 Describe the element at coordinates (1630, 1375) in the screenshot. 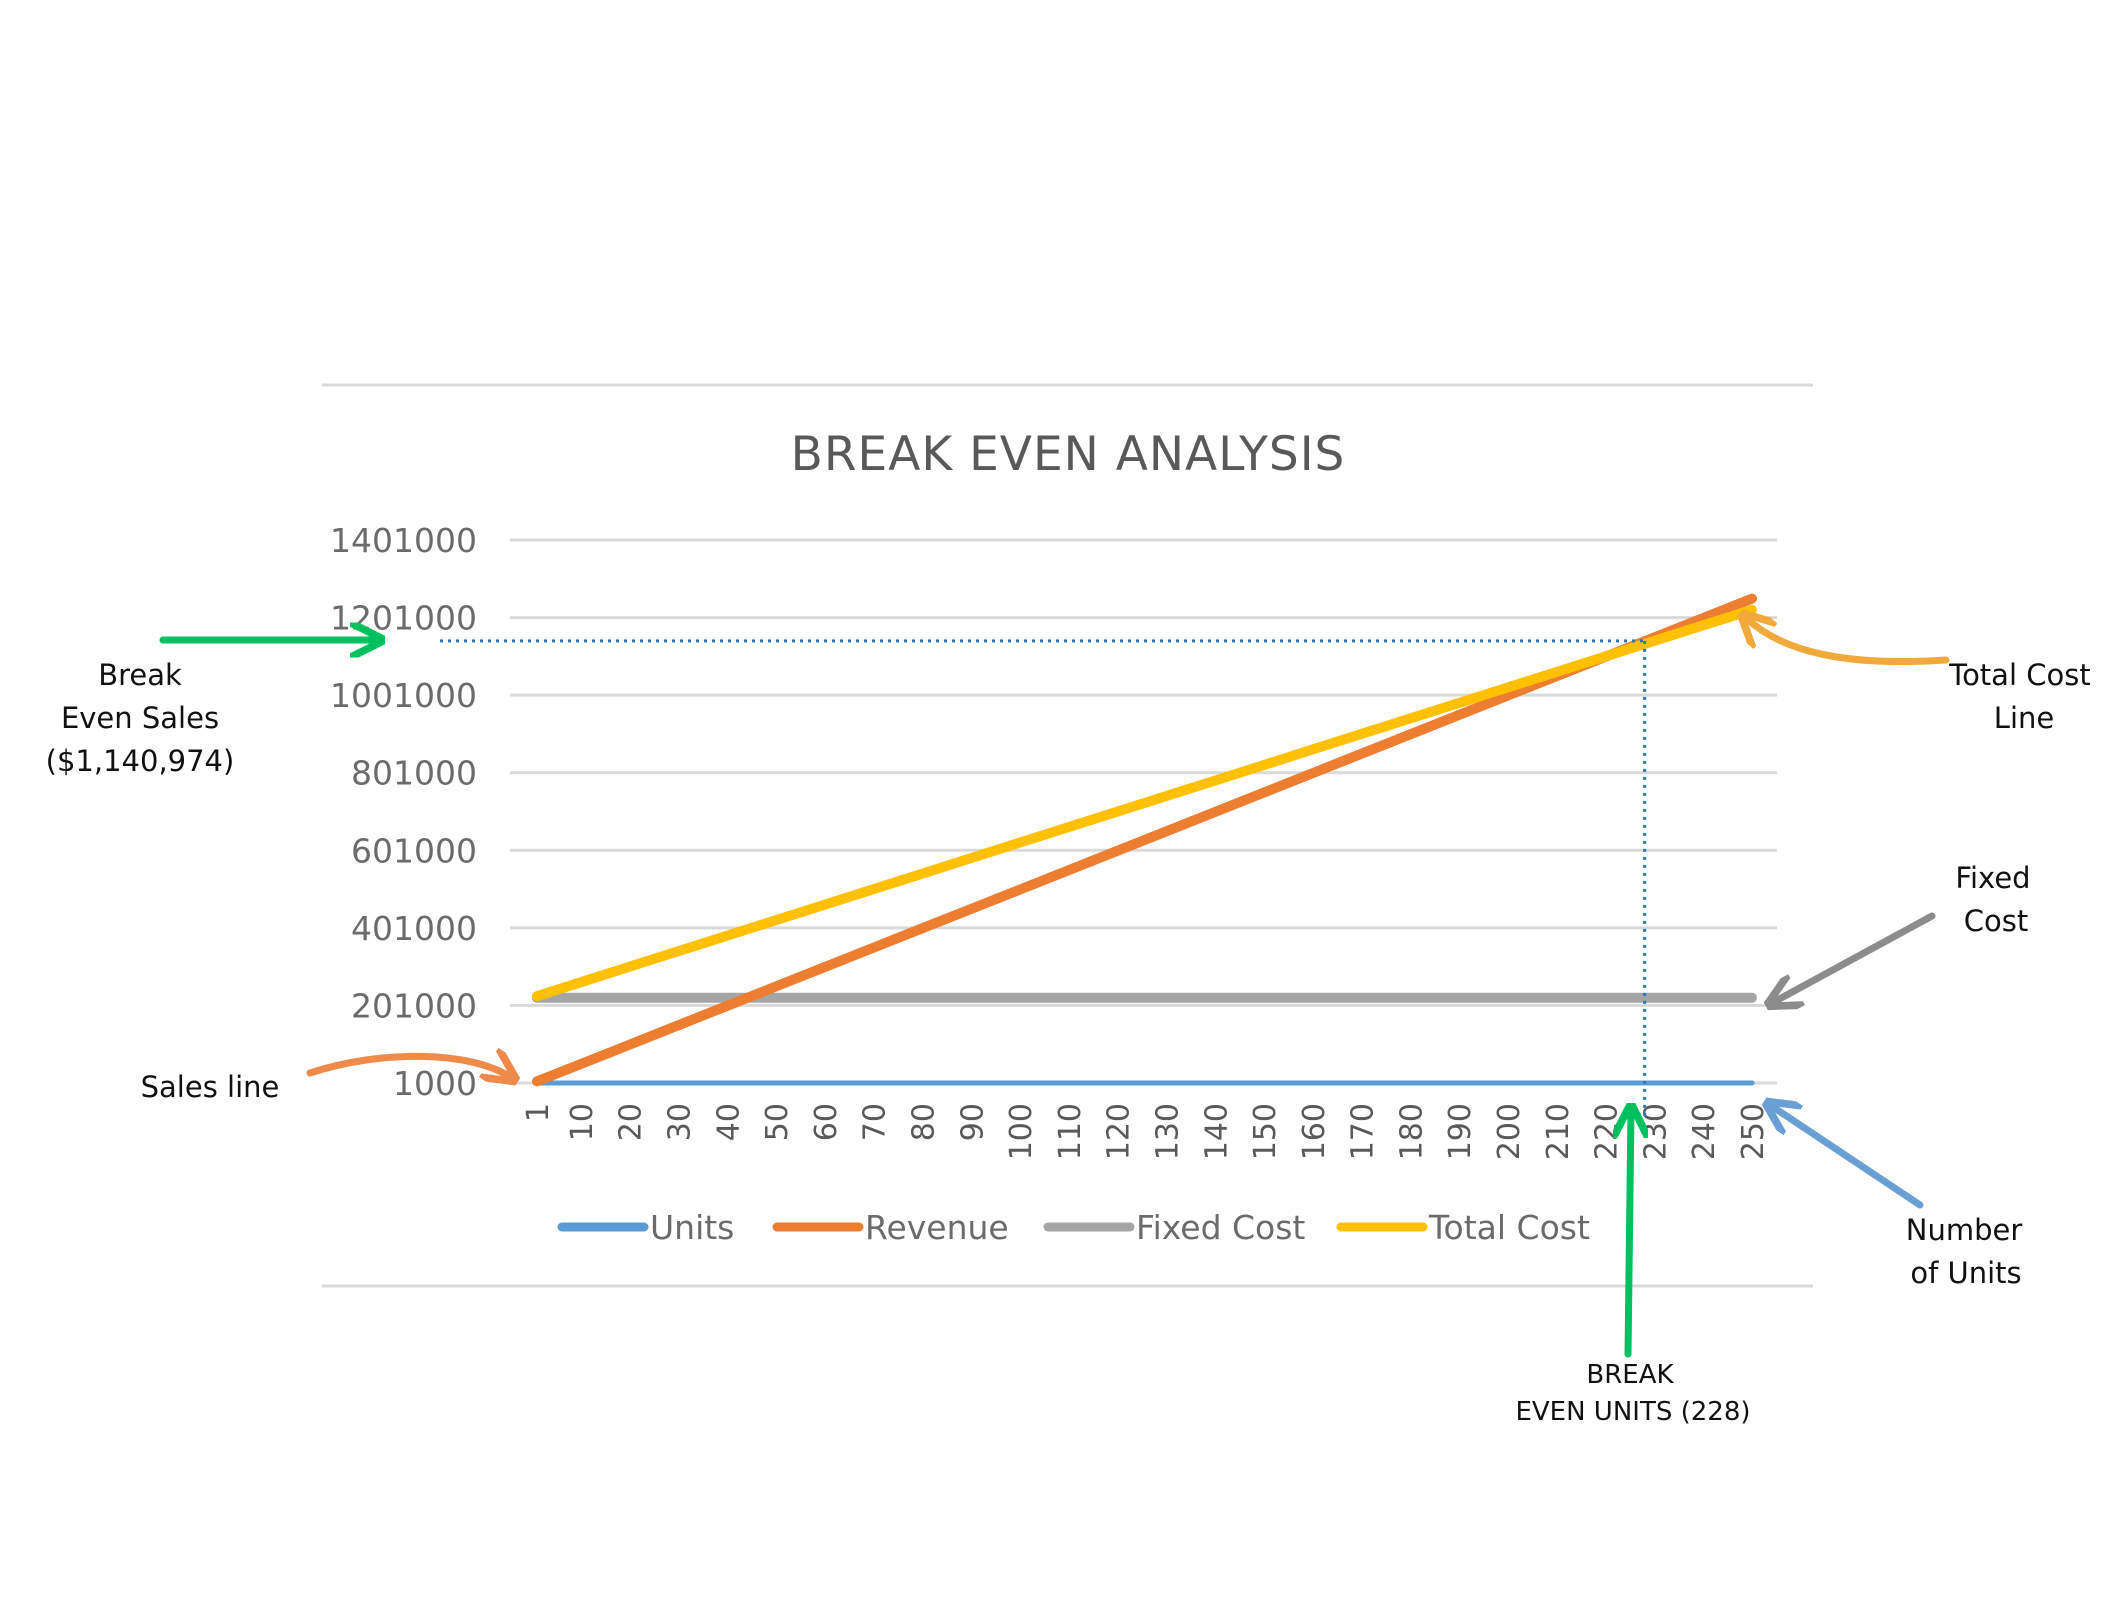

I see `break-even-units-line-1: BREAK` at that location.